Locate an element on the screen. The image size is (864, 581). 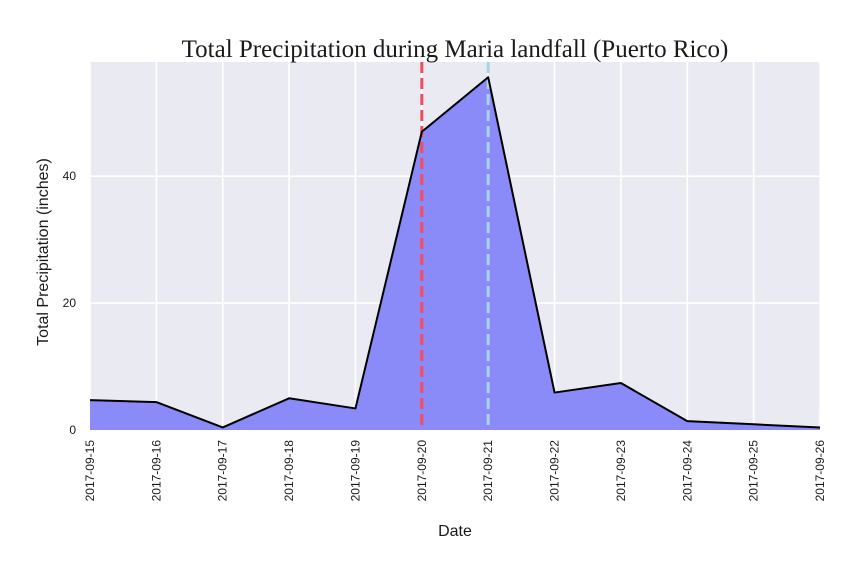
y-axis-label: Total Precipitation (inches) is located at coordinates (43, 252).